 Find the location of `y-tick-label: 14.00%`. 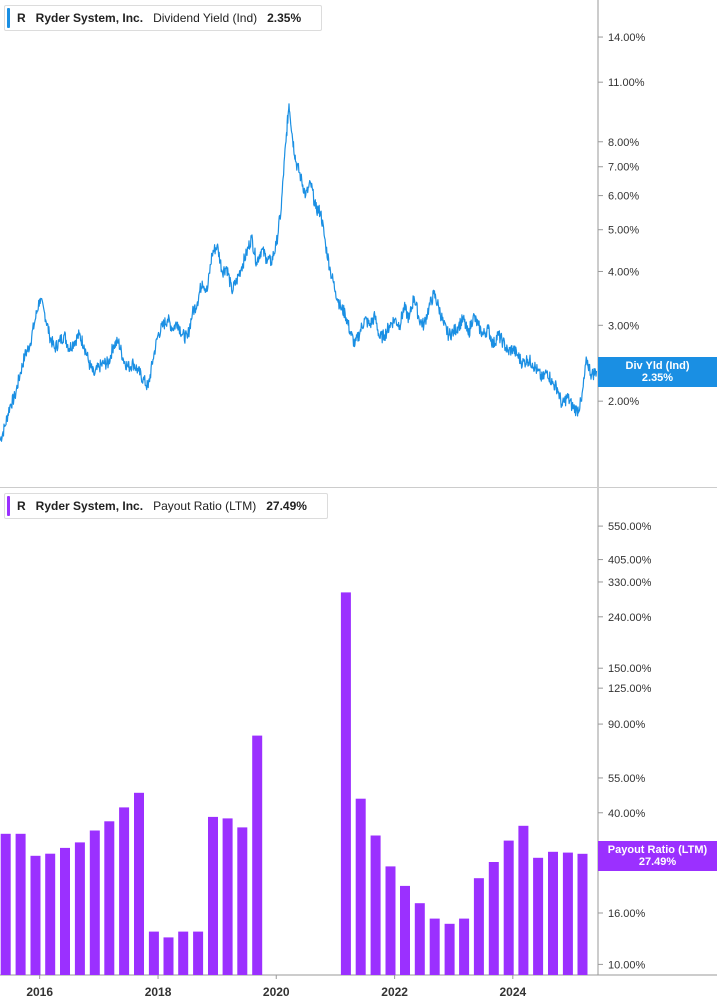

y-tick-label: 14.00% is located at coordinates (627, 38).